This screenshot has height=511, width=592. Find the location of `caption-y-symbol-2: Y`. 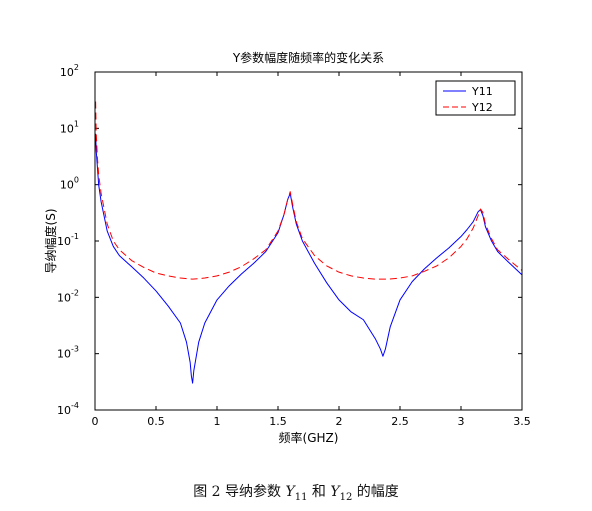

caption-y-symbol-2: Y is located at coordinates (335, 492).